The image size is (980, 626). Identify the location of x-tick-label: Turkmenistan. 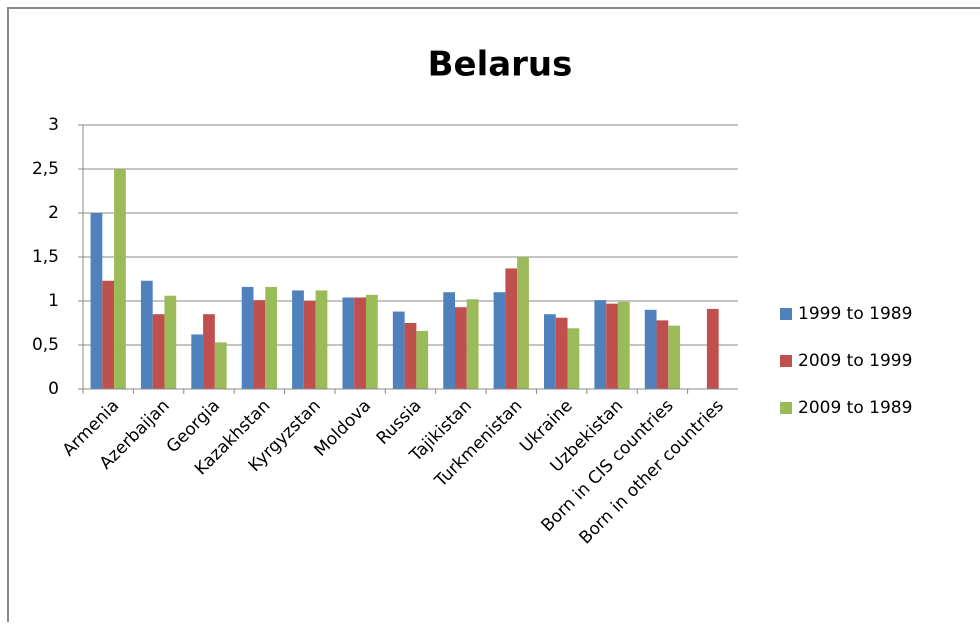
(478, 444).